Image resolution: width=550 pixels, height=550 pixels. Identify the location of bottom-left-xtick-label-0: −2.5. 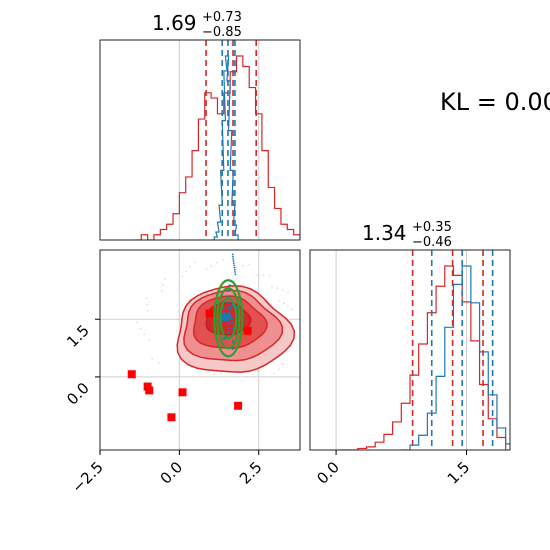
(87, 477).